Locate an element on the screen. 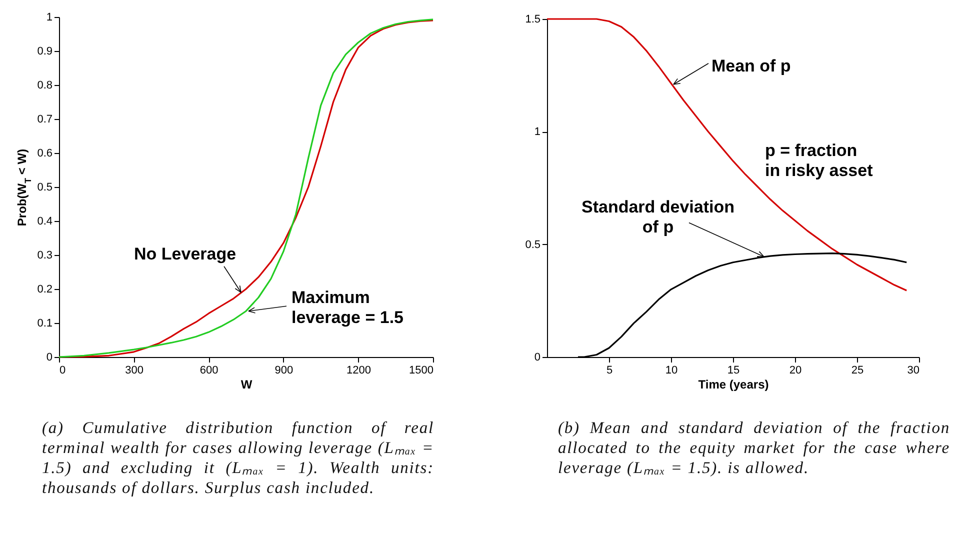 The image size is (961, 539). y-tick-label: 1.5 is located at coordinates (532, 20).